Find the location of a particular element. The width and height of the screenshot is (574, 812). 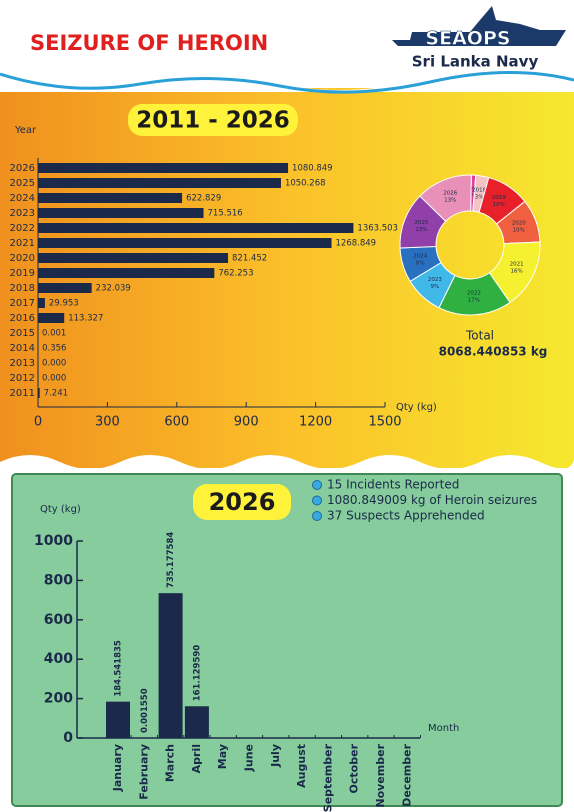

slice-label: 2025 is located at coordinates (421, 223).